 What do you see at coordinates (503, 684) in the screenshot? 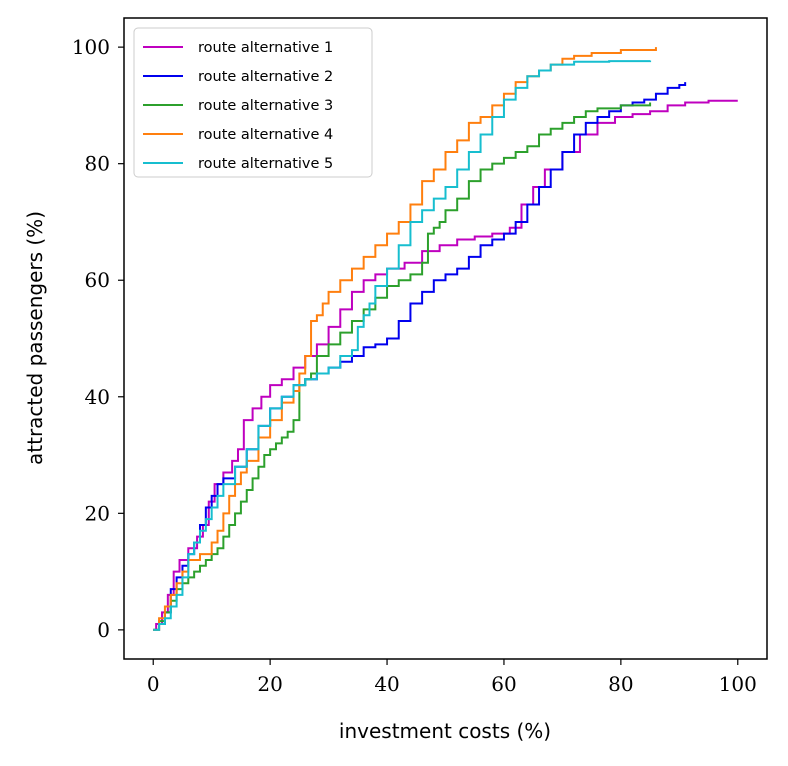
I see `x-tick-label: 60` at bounding box center [503, 684].